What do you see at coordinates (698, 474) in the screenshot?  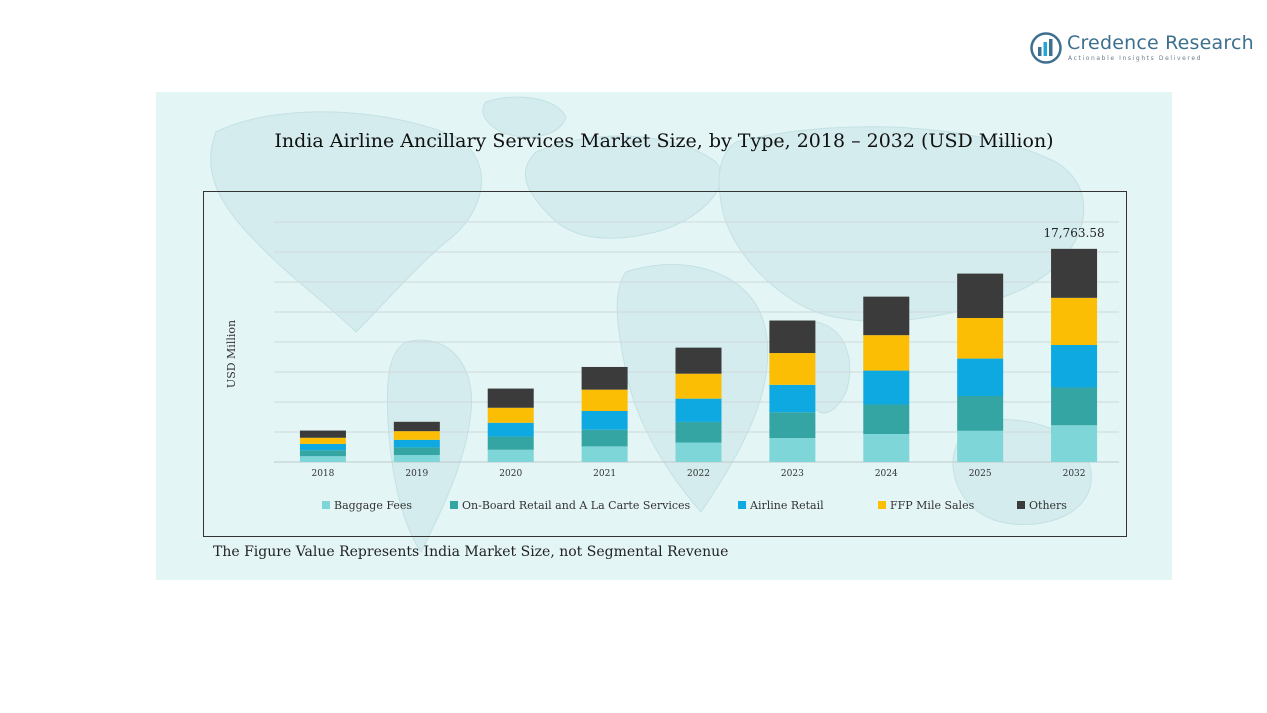 I see `x-tick-label: 2022` at bounding box center [698, 474].